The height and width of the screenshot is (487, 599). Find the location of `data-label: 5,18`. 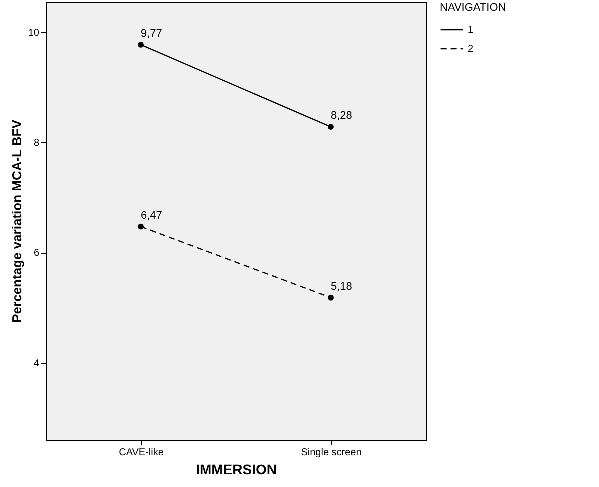

data-label: 5,18 is located at coordinates (341, 286).